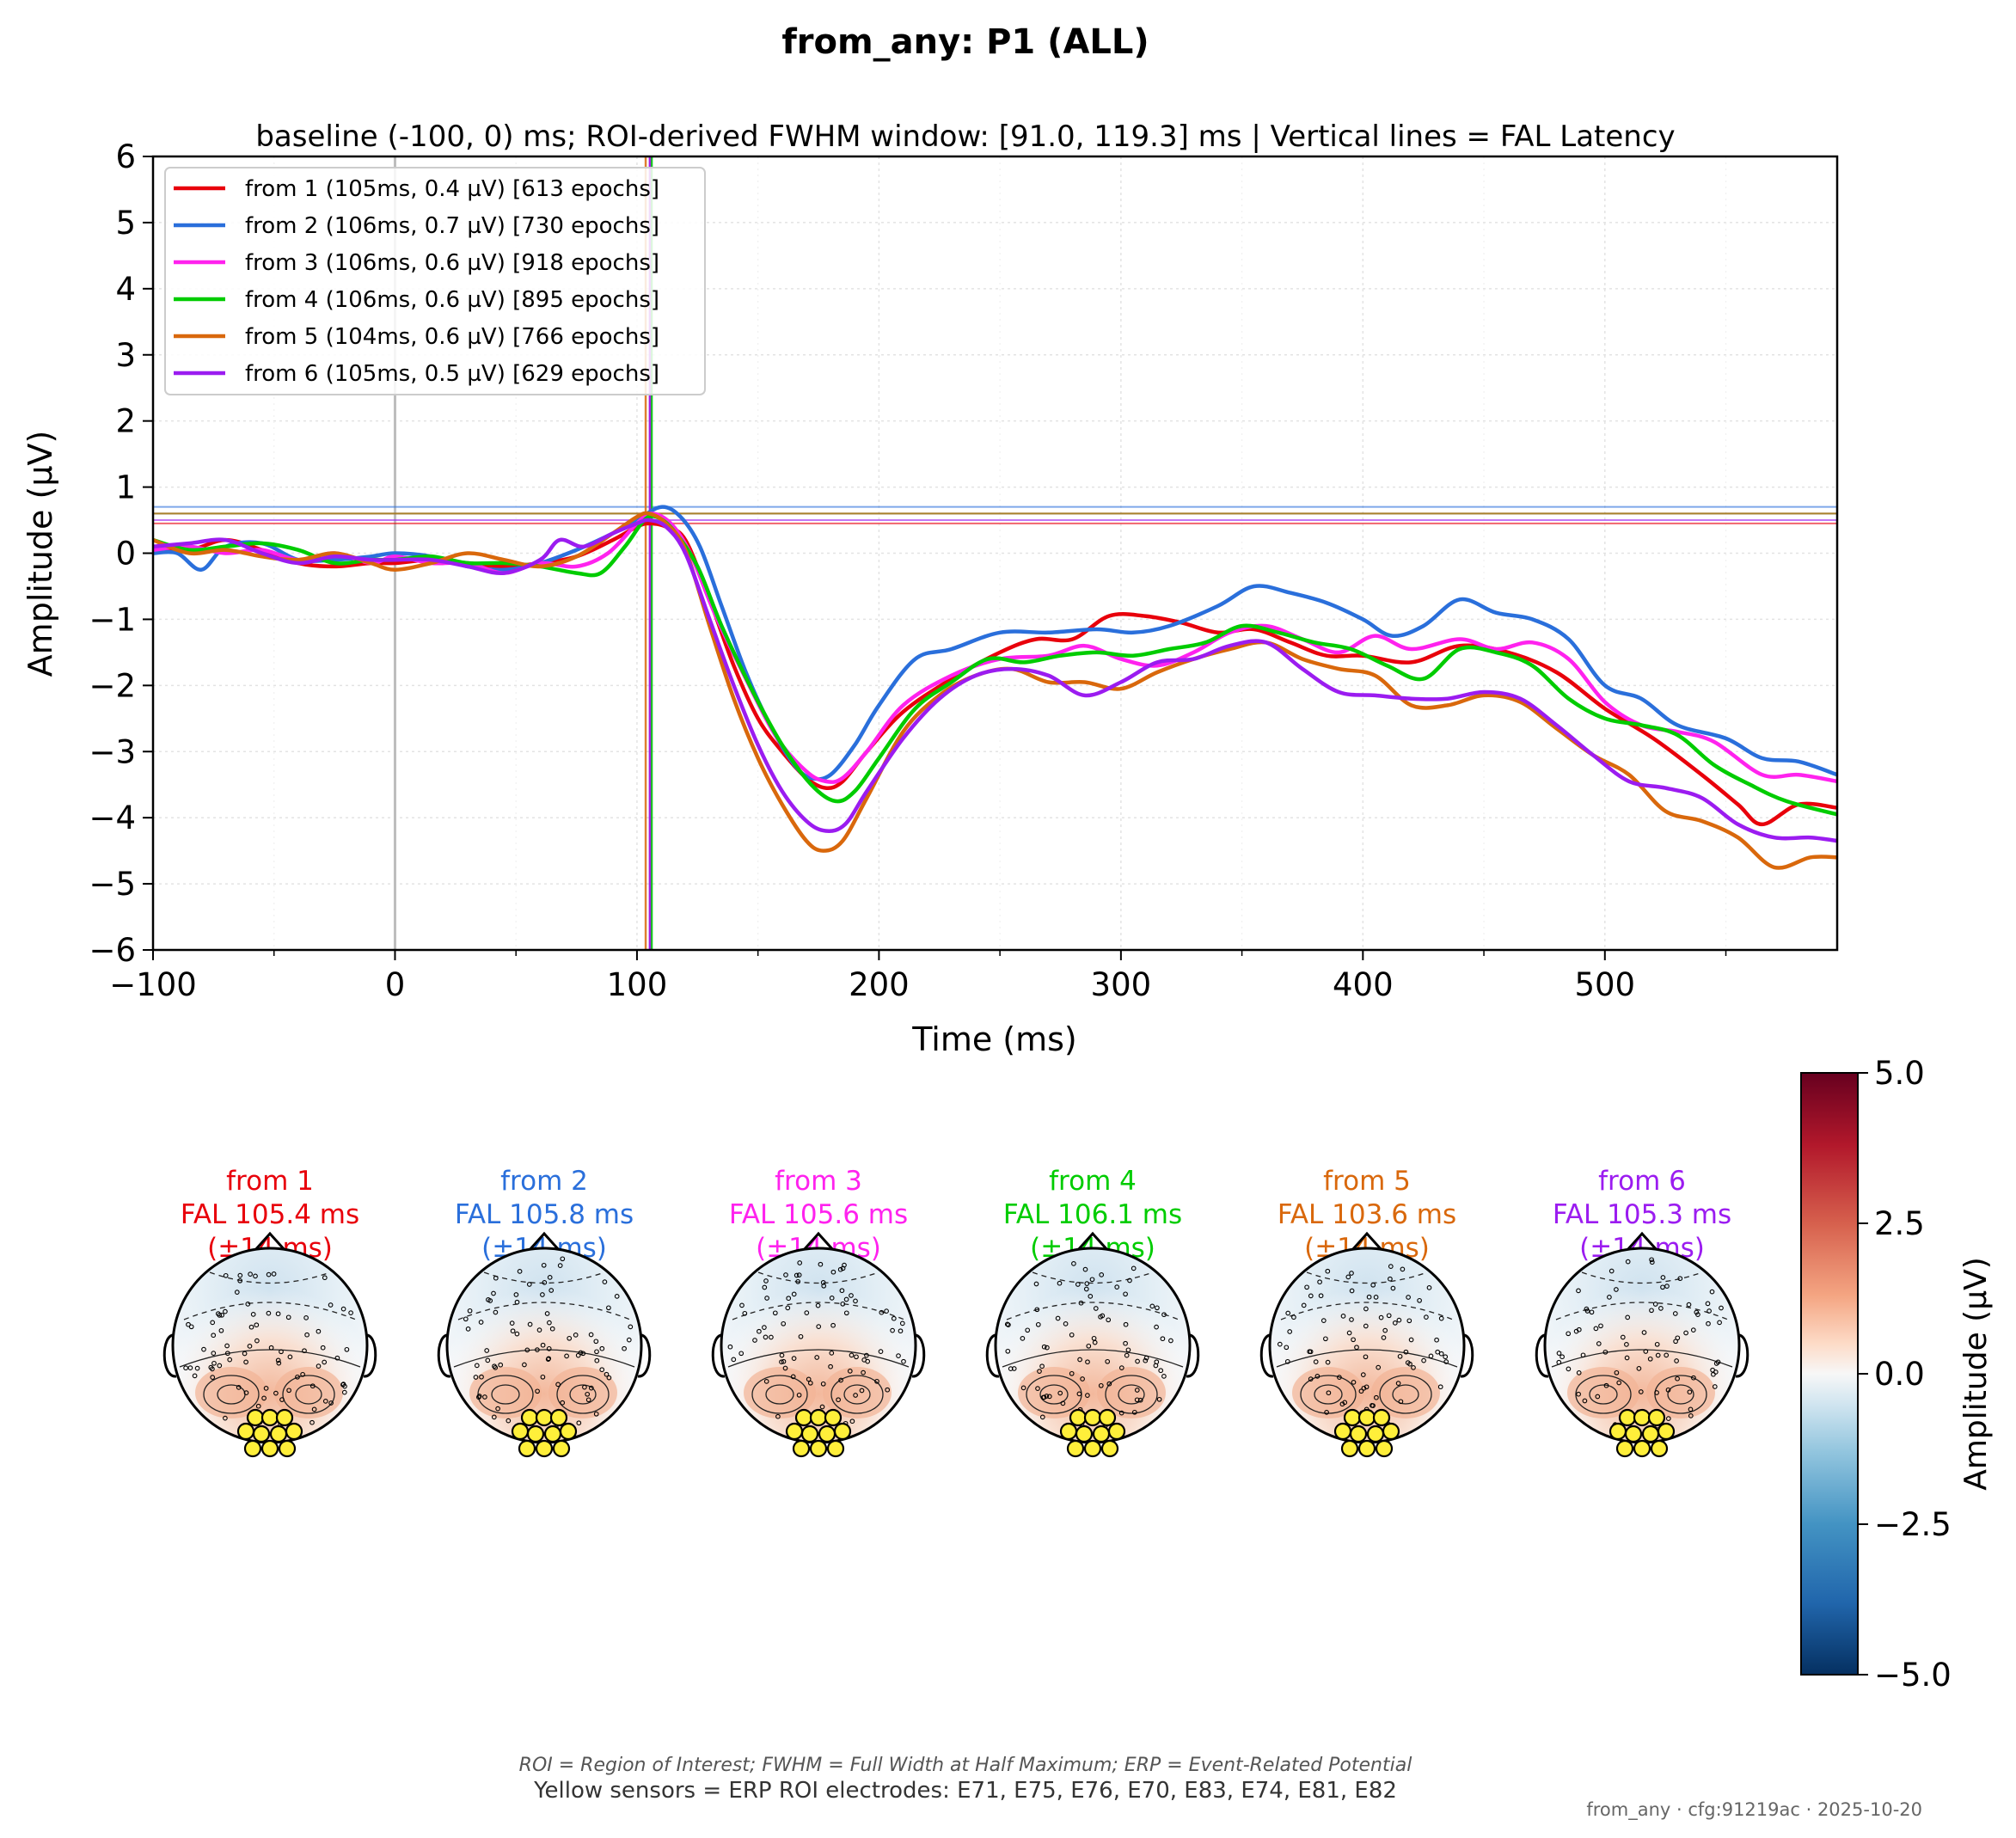  I want to click on legend-entry: from 4 (106ms, 0.6 µV) [895 epochs], so click(452, 300).